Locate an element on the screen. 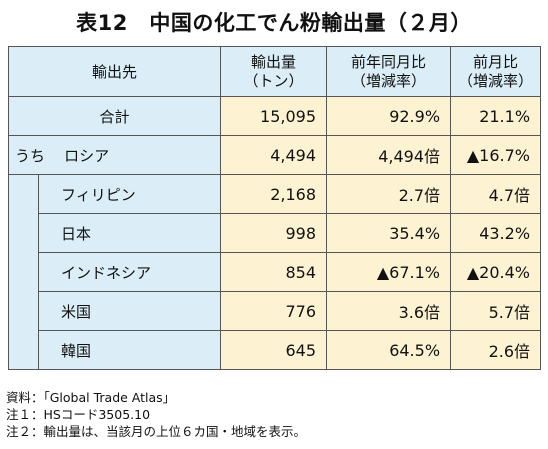  header-mom-line2: （増減率） is located at coordinates (496, 80).